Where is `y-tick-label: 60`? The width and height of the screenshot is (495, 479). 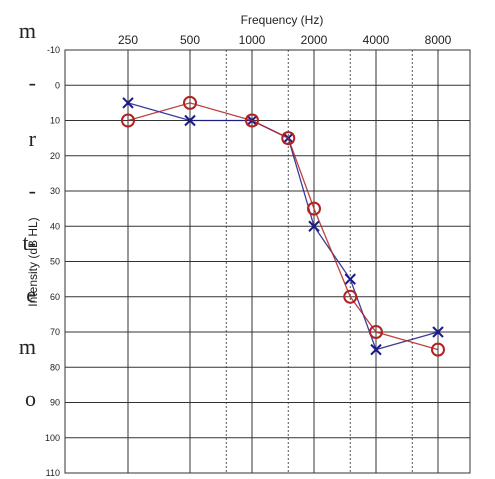 y-tick-label: 60 is located at coordinates (55, 297).